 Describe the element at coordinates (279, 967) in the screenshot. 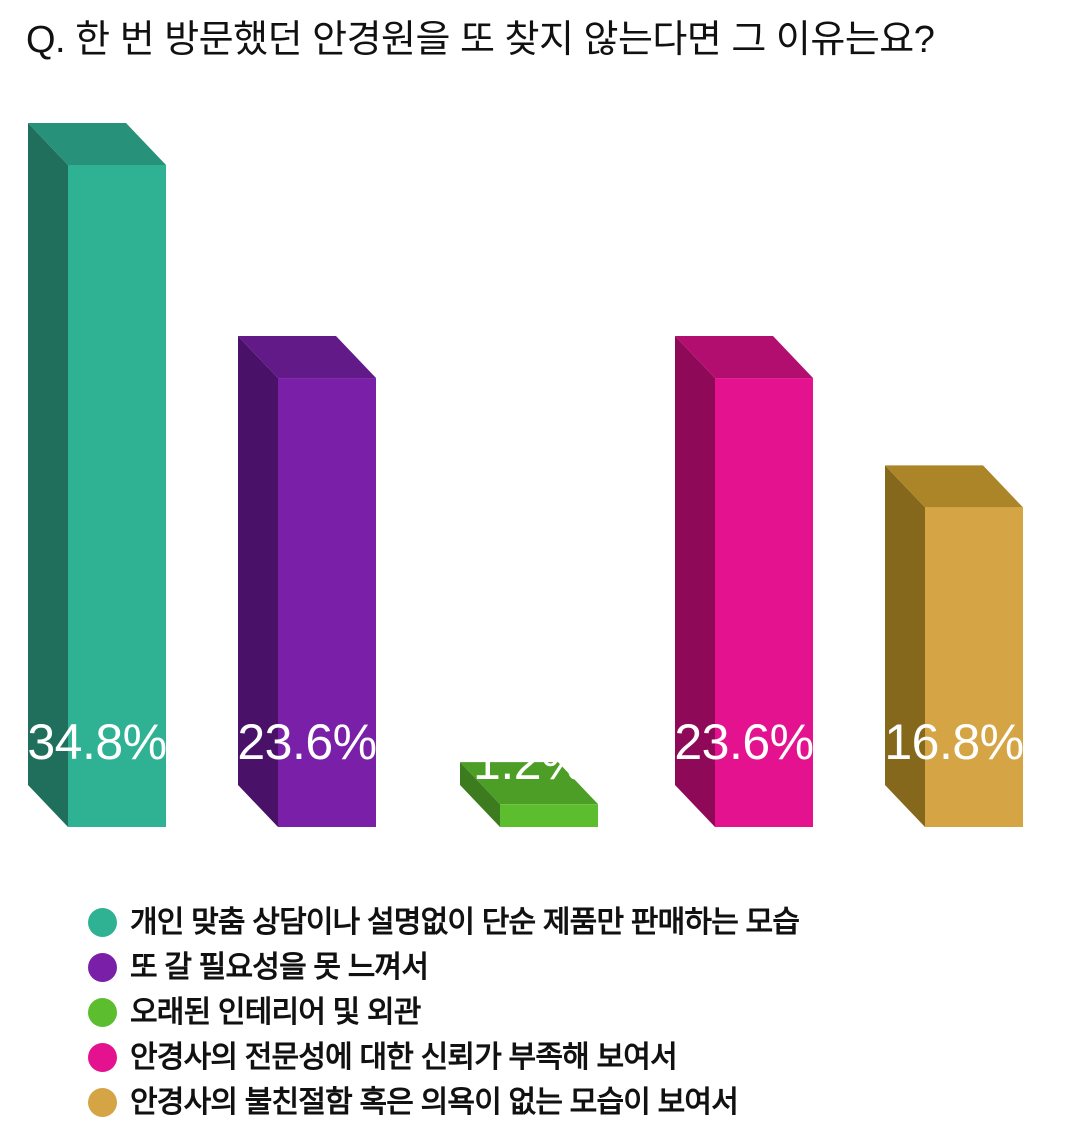

I see `legend-label-1: 또 갈 필요성을 못 느껴서` at that location.